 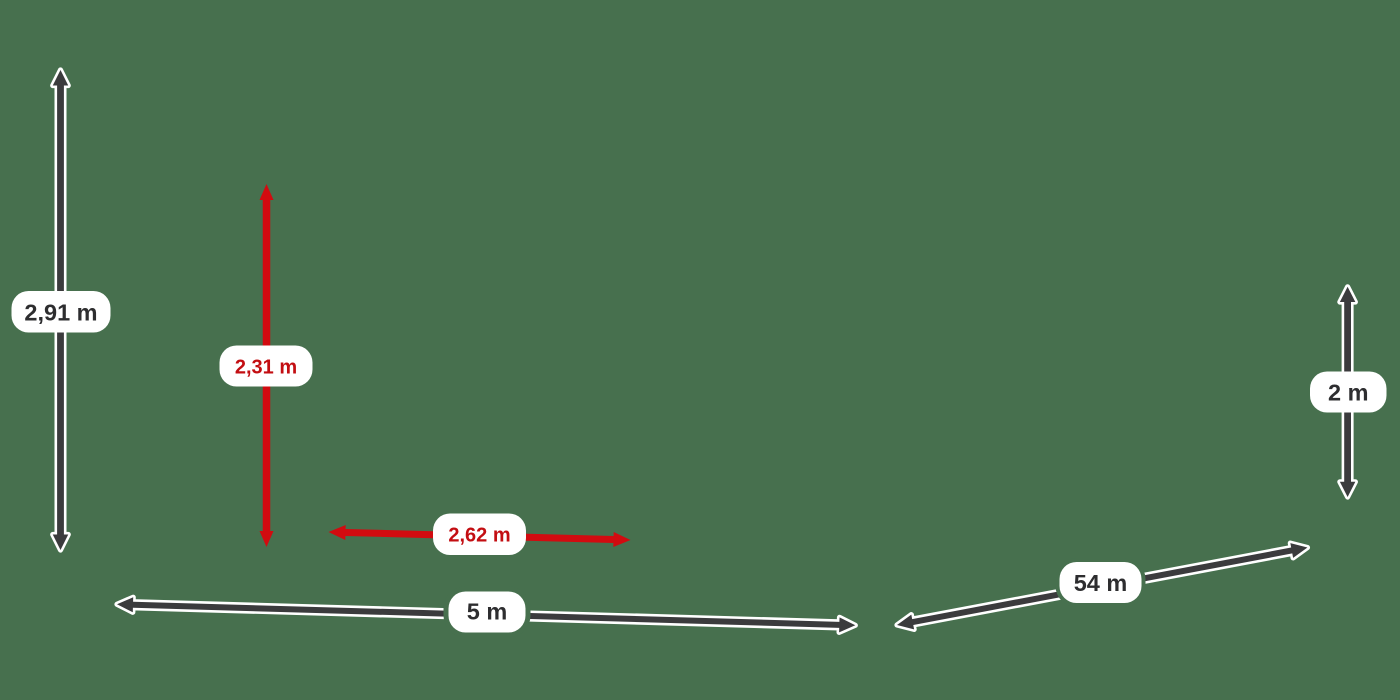 What do you see at coordinates (266, 368) in the screenshot?
I see `svg-text: 2,31 m` at bounding box center [266, 368].